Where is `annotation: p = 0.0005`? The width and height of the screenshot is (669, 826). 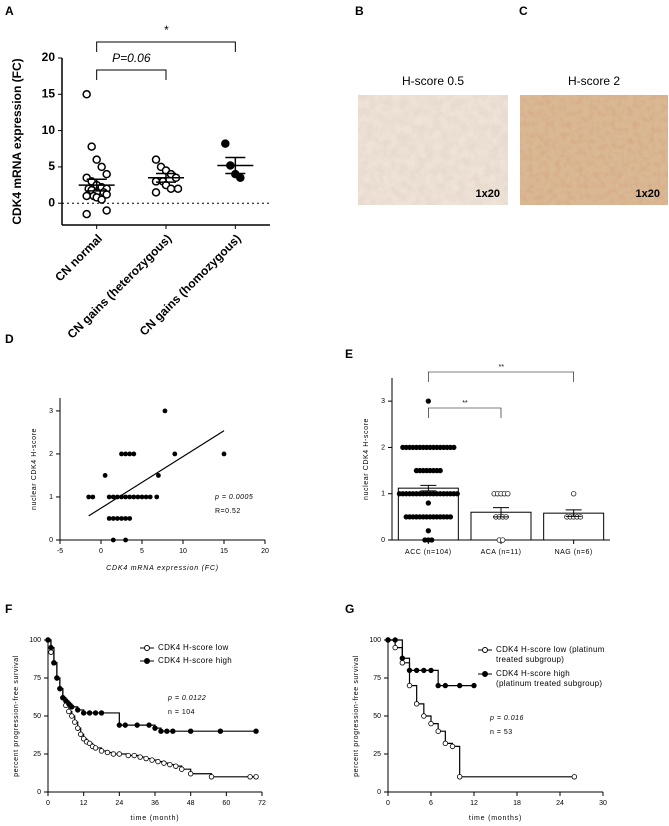
annotation: p = 0.0005 is located at coordinates (233, 497).